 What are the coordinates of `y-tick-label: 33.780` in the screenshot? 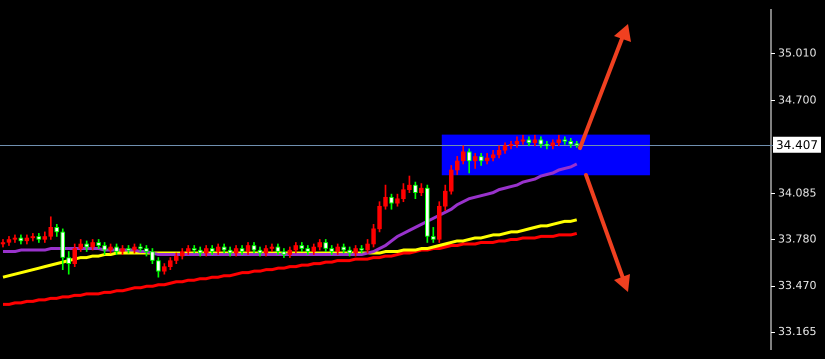 It's located at (797, 239).